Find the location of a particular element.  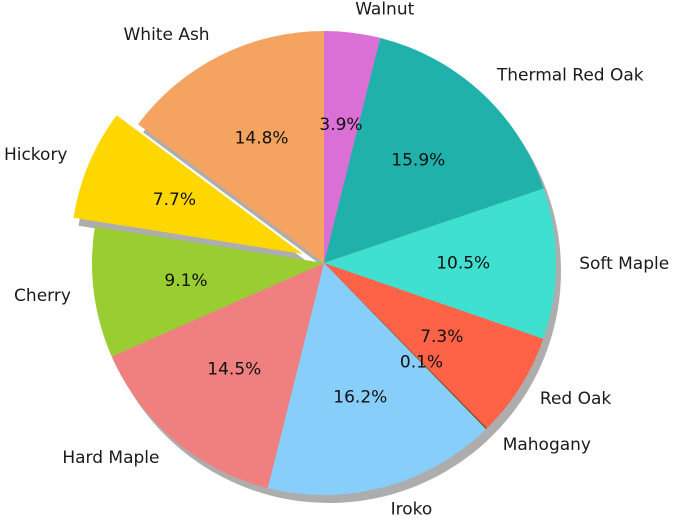

percent-hickory: 7.7% is located at coordinates (174, 200).